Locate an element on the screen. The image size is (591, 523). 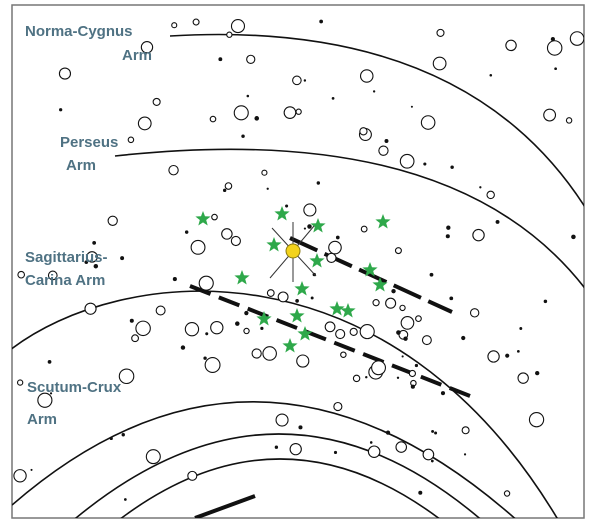
arm-label: Carina Arm is located at coordinates (65, 280).